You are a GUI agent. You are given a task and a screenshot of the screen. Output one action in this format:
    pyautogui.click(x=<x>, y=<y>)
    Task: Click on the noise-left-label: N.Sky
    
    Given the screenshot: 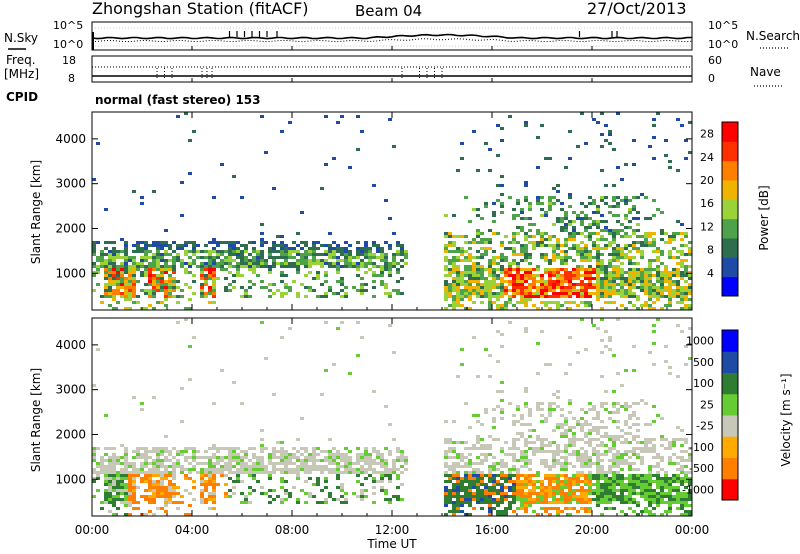 What is the action you would take?
    pyautogui.click(x=21, y=38)
    